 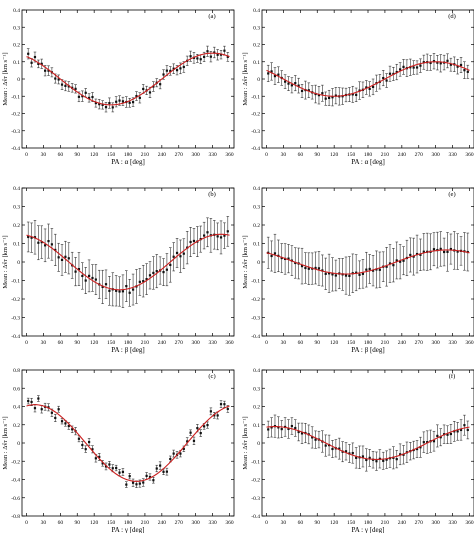 What do you see at coordinates (385, 343) in the screenshot?
I see `x-tick-label: 210` at bounding box center [385, 343].